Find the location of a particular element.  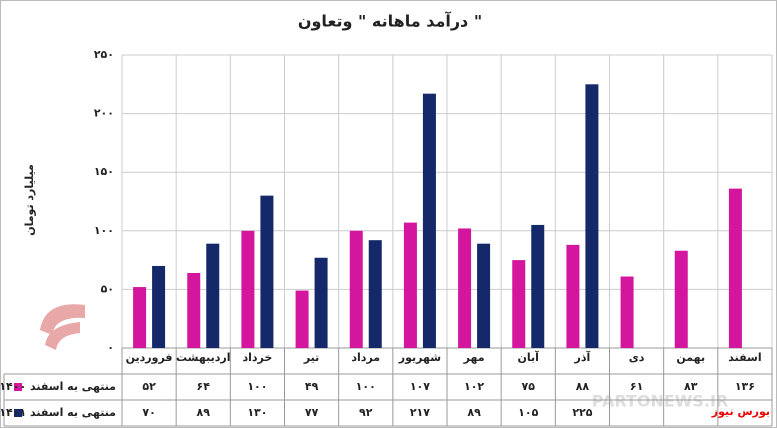

data-label: ۶۴ is located at coordinates (204, 386).